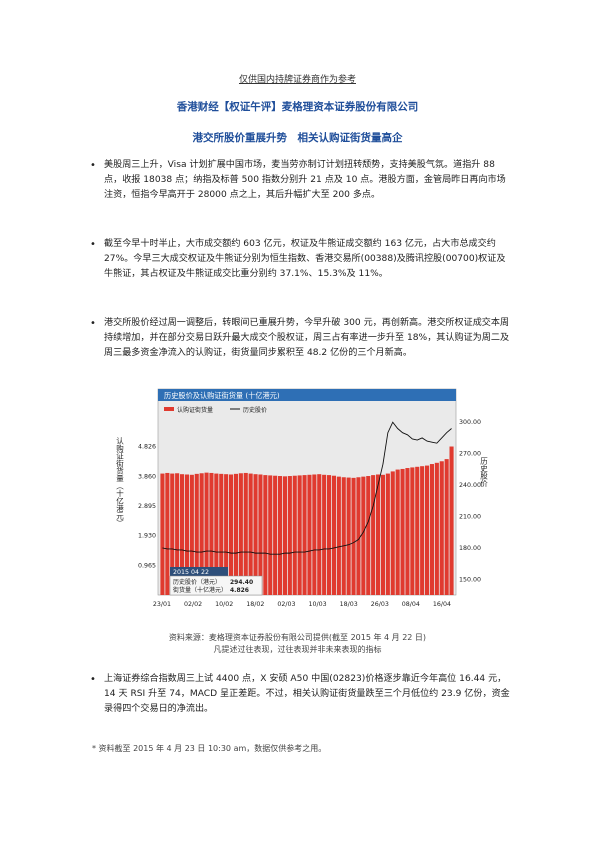 The height and width of the screenshot is (842, 595). Describe the element at coordinates (297, 649) in the screenshot. I see `chart-disclaimer-caption: 凡提述过往表现，过往表现并非未来表现的指标` at that location.